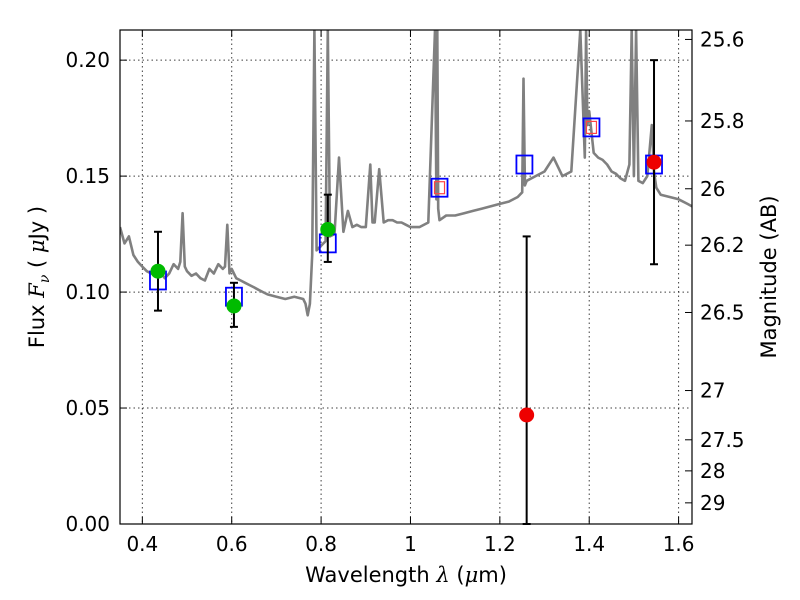  What do you see at coordinates (712, 391) in the screenshot?
I see `y2-tick-label: 27` at bounding box center [712, 391].